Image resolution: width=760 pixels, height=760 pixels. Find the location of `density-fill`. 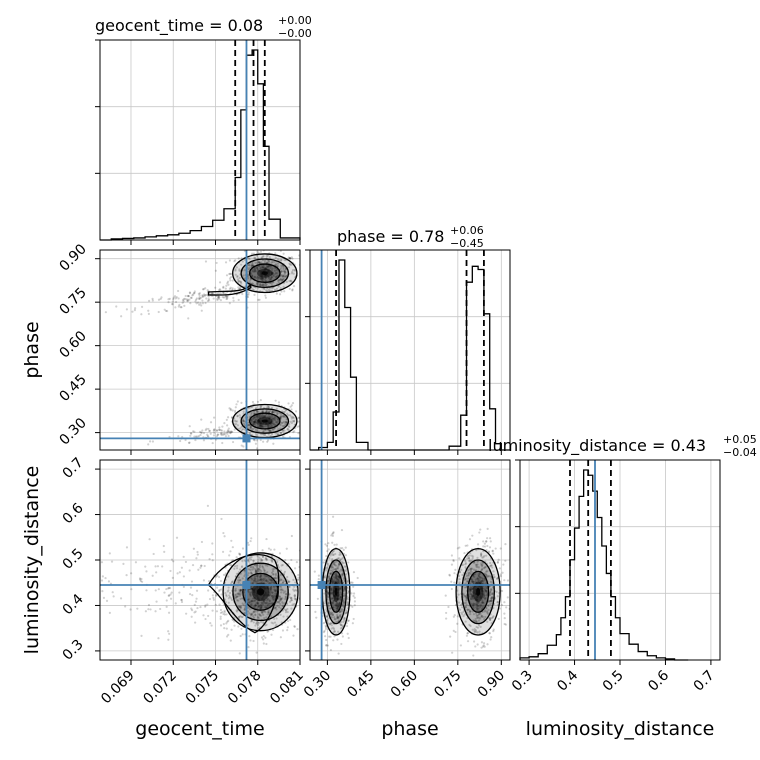

density-fill is located at coordinates (264, 421).